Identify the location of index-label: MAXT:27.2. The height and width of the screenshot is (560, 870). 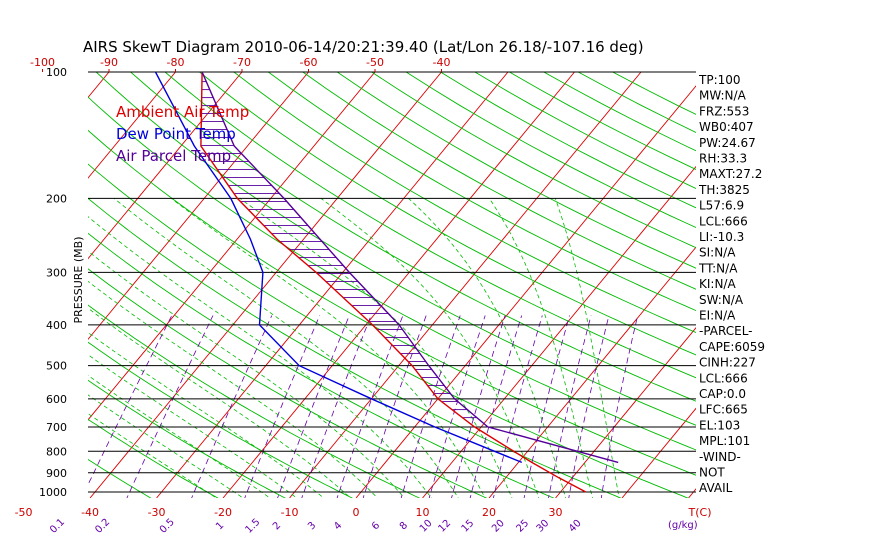
(730, 174).